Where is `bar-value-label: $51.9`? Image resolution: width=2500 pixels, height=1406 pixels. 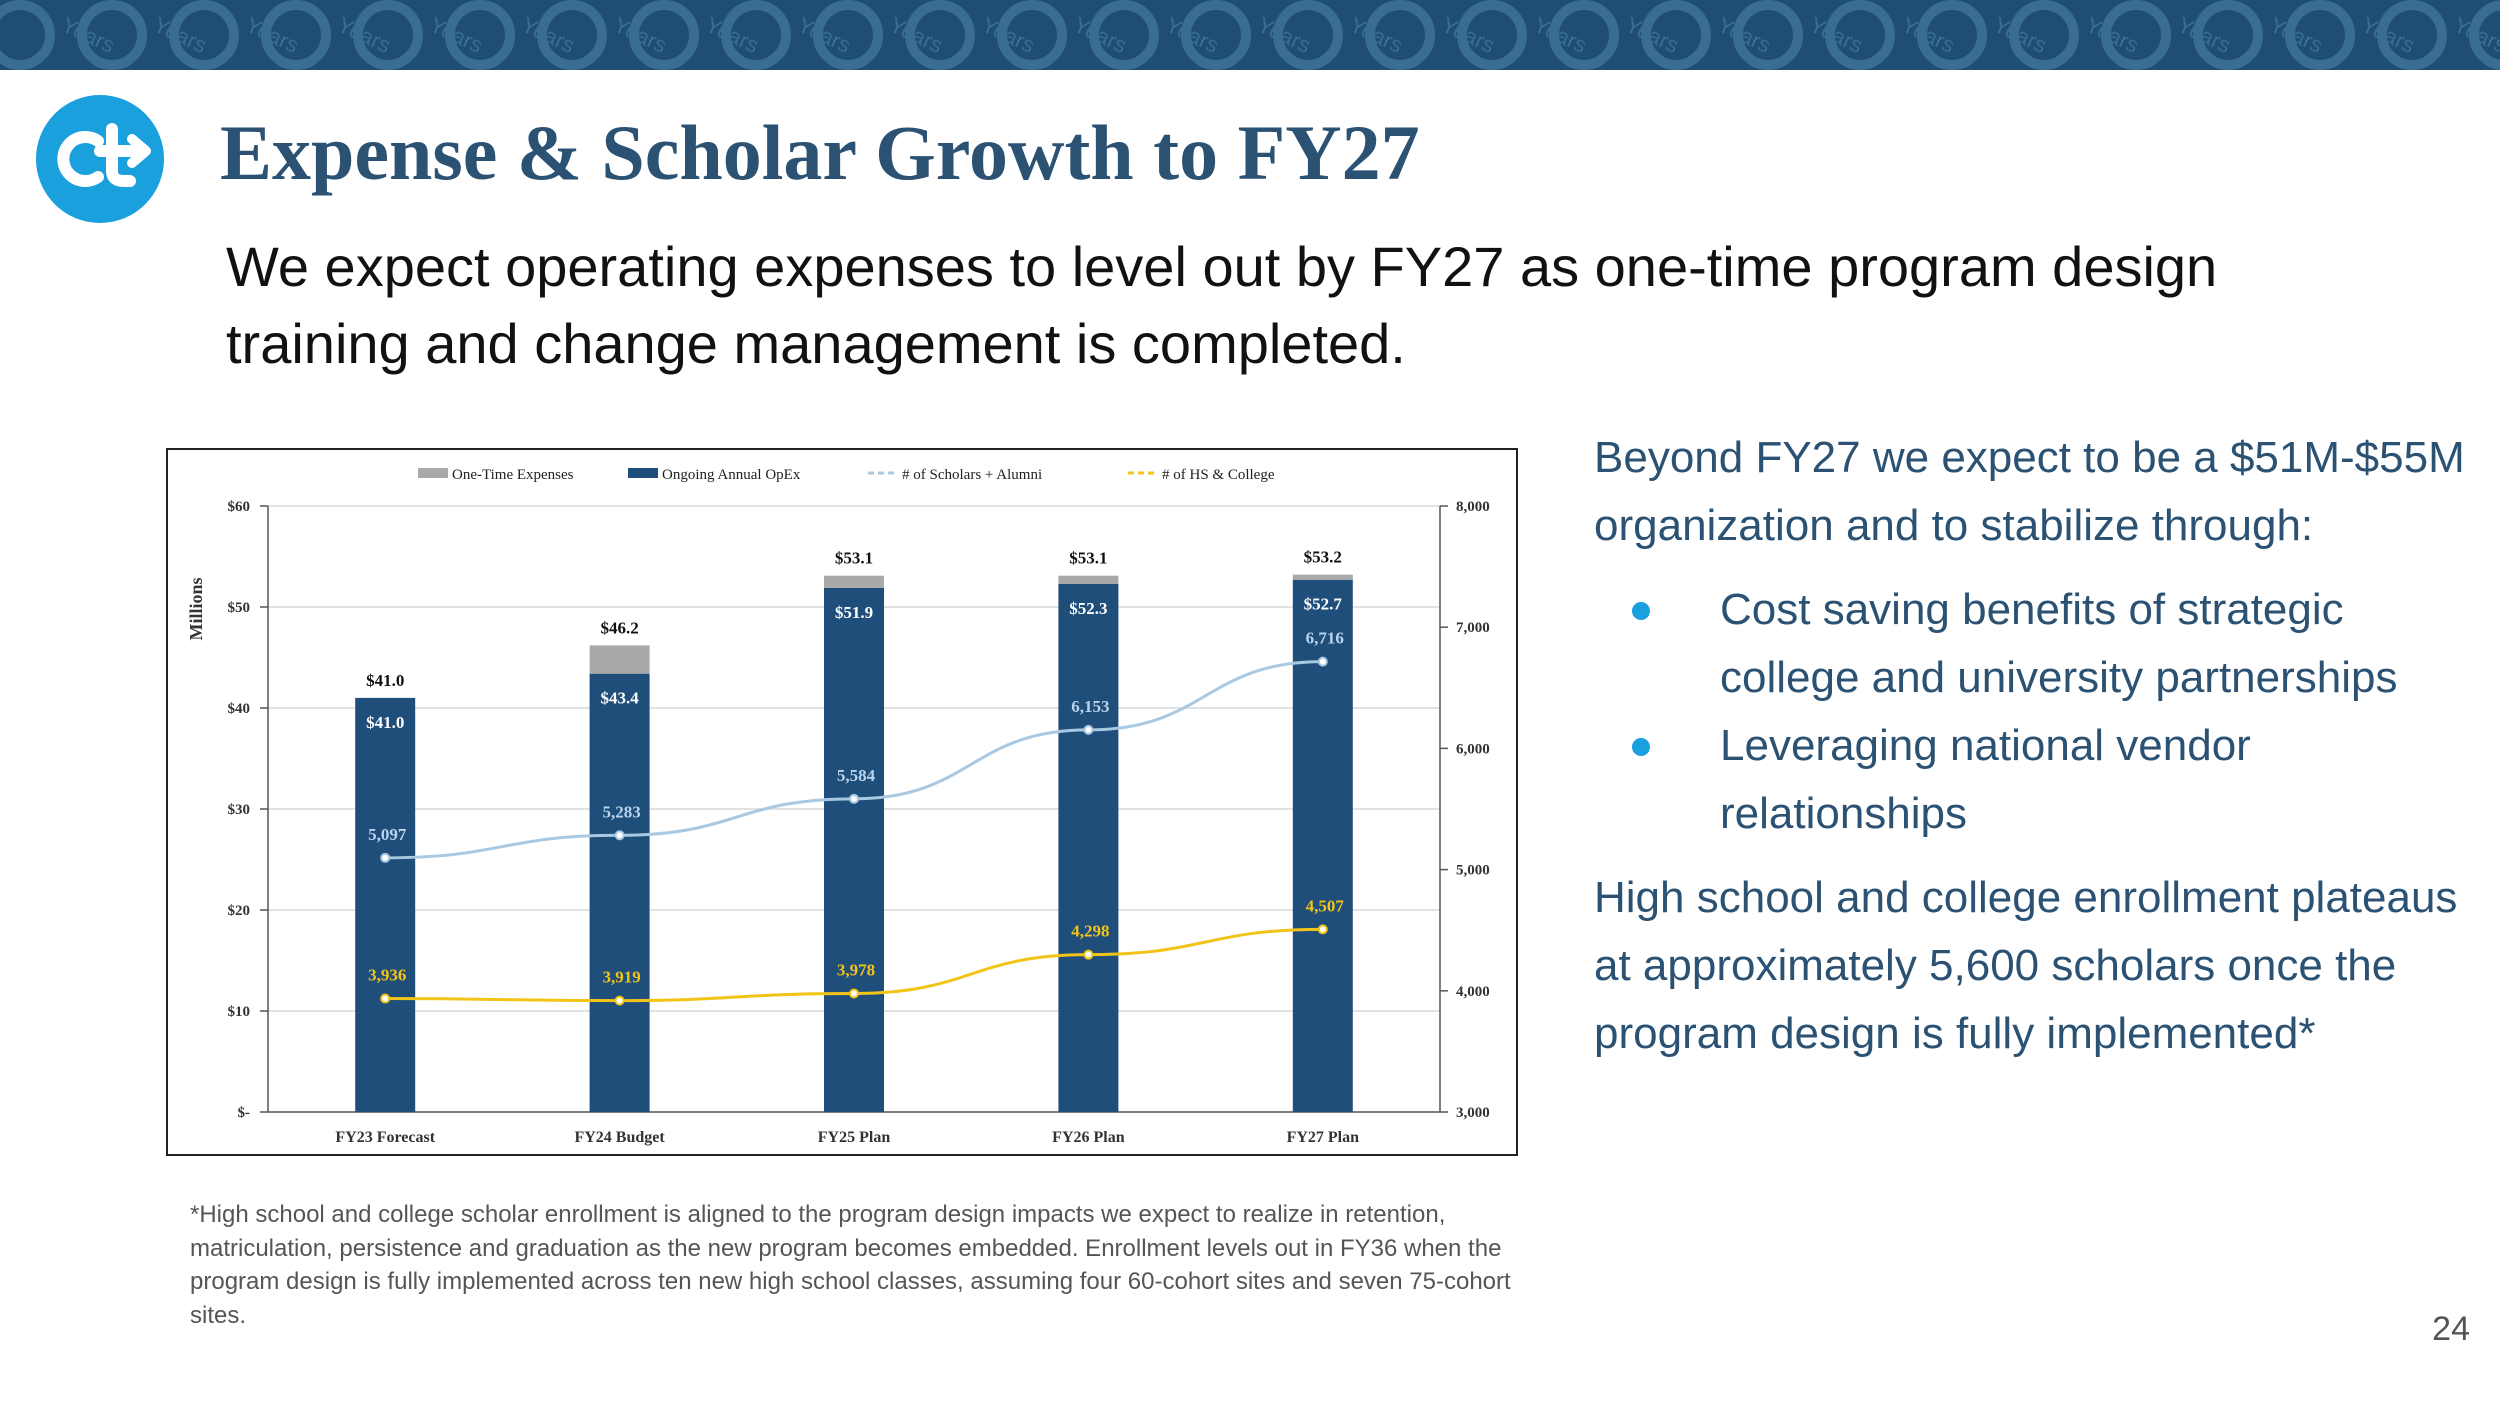 bar-value-label: $51.9 is located at coordinates (854, 612).